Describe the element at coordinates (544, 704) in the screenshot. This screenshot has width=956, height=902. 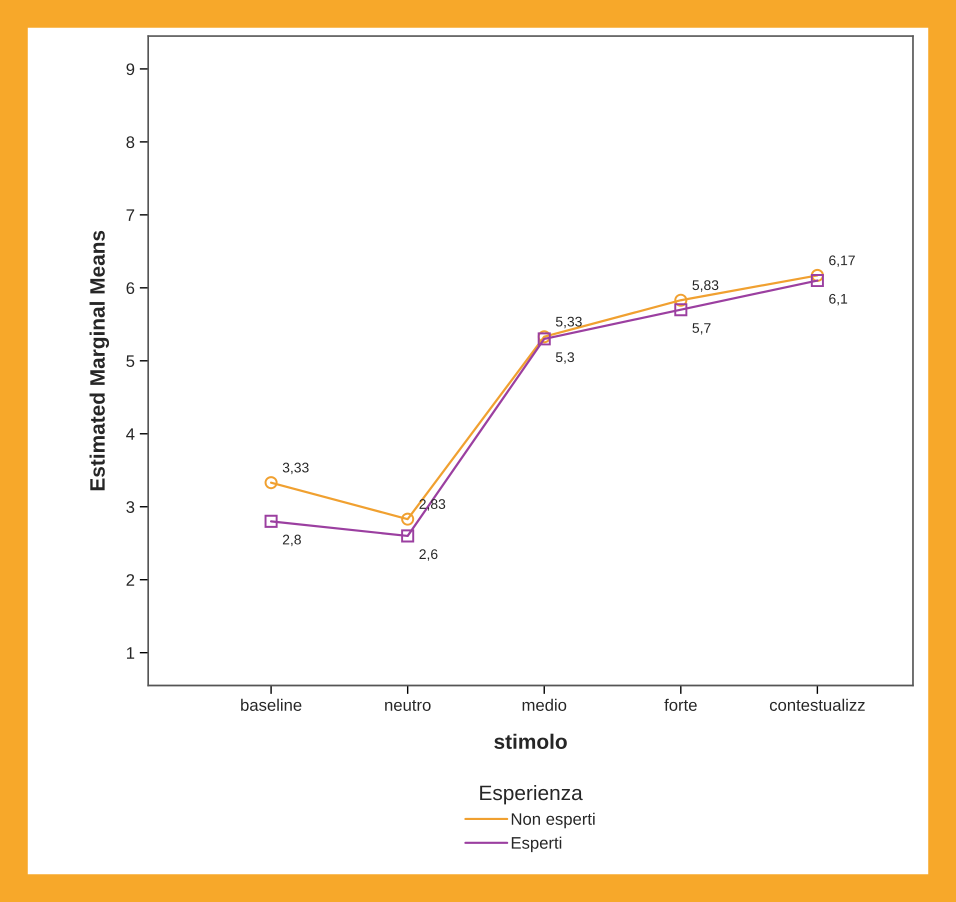
I see `x-tick-label: medio` at that location.